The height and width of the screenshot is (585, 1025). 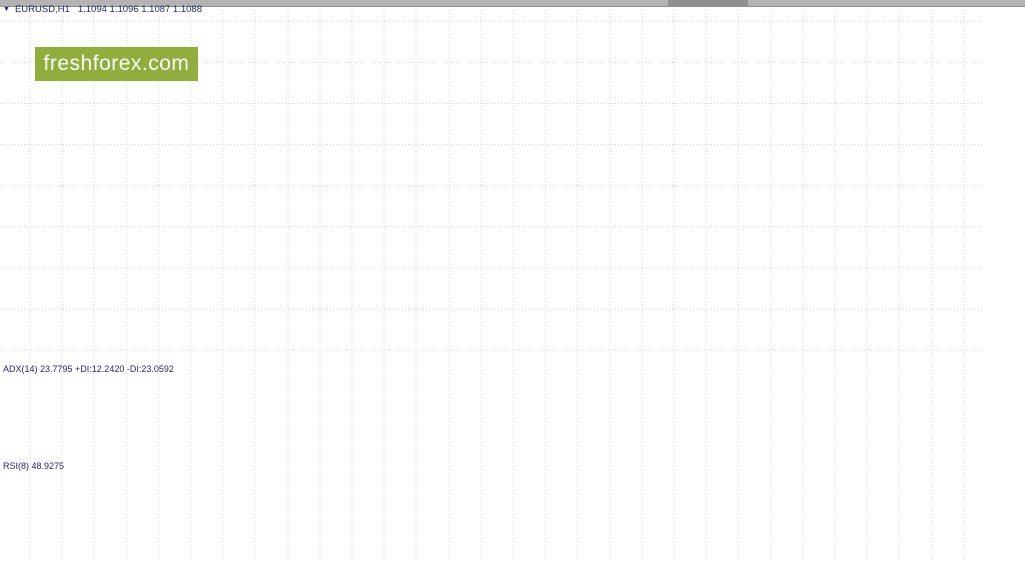 I want to click on freshforex-logo: freshforex.com, so click(x=116, y=64).